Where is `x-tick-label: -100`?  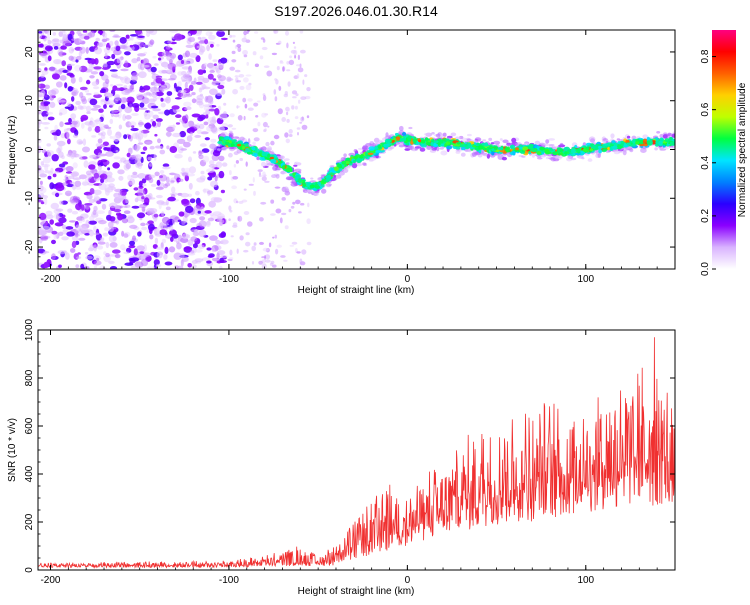
x-tick-label: -100 is located at coordinates (229, 279).